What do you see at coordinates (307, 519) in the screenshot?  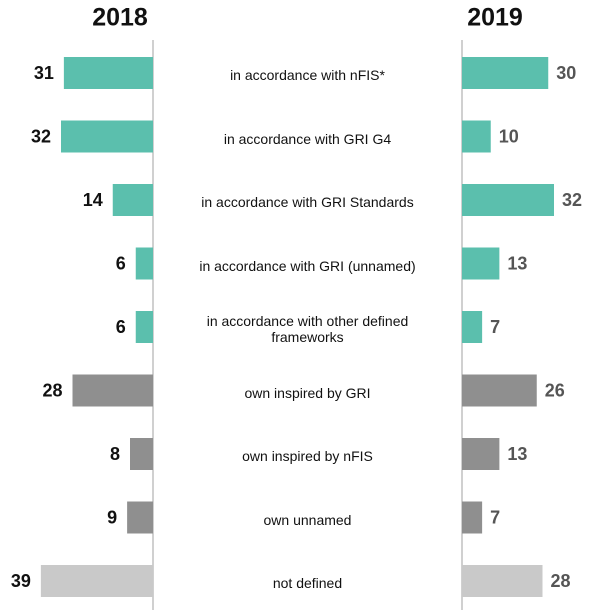 I see `category-label: own unnamed` at bounding box center [307, 519].